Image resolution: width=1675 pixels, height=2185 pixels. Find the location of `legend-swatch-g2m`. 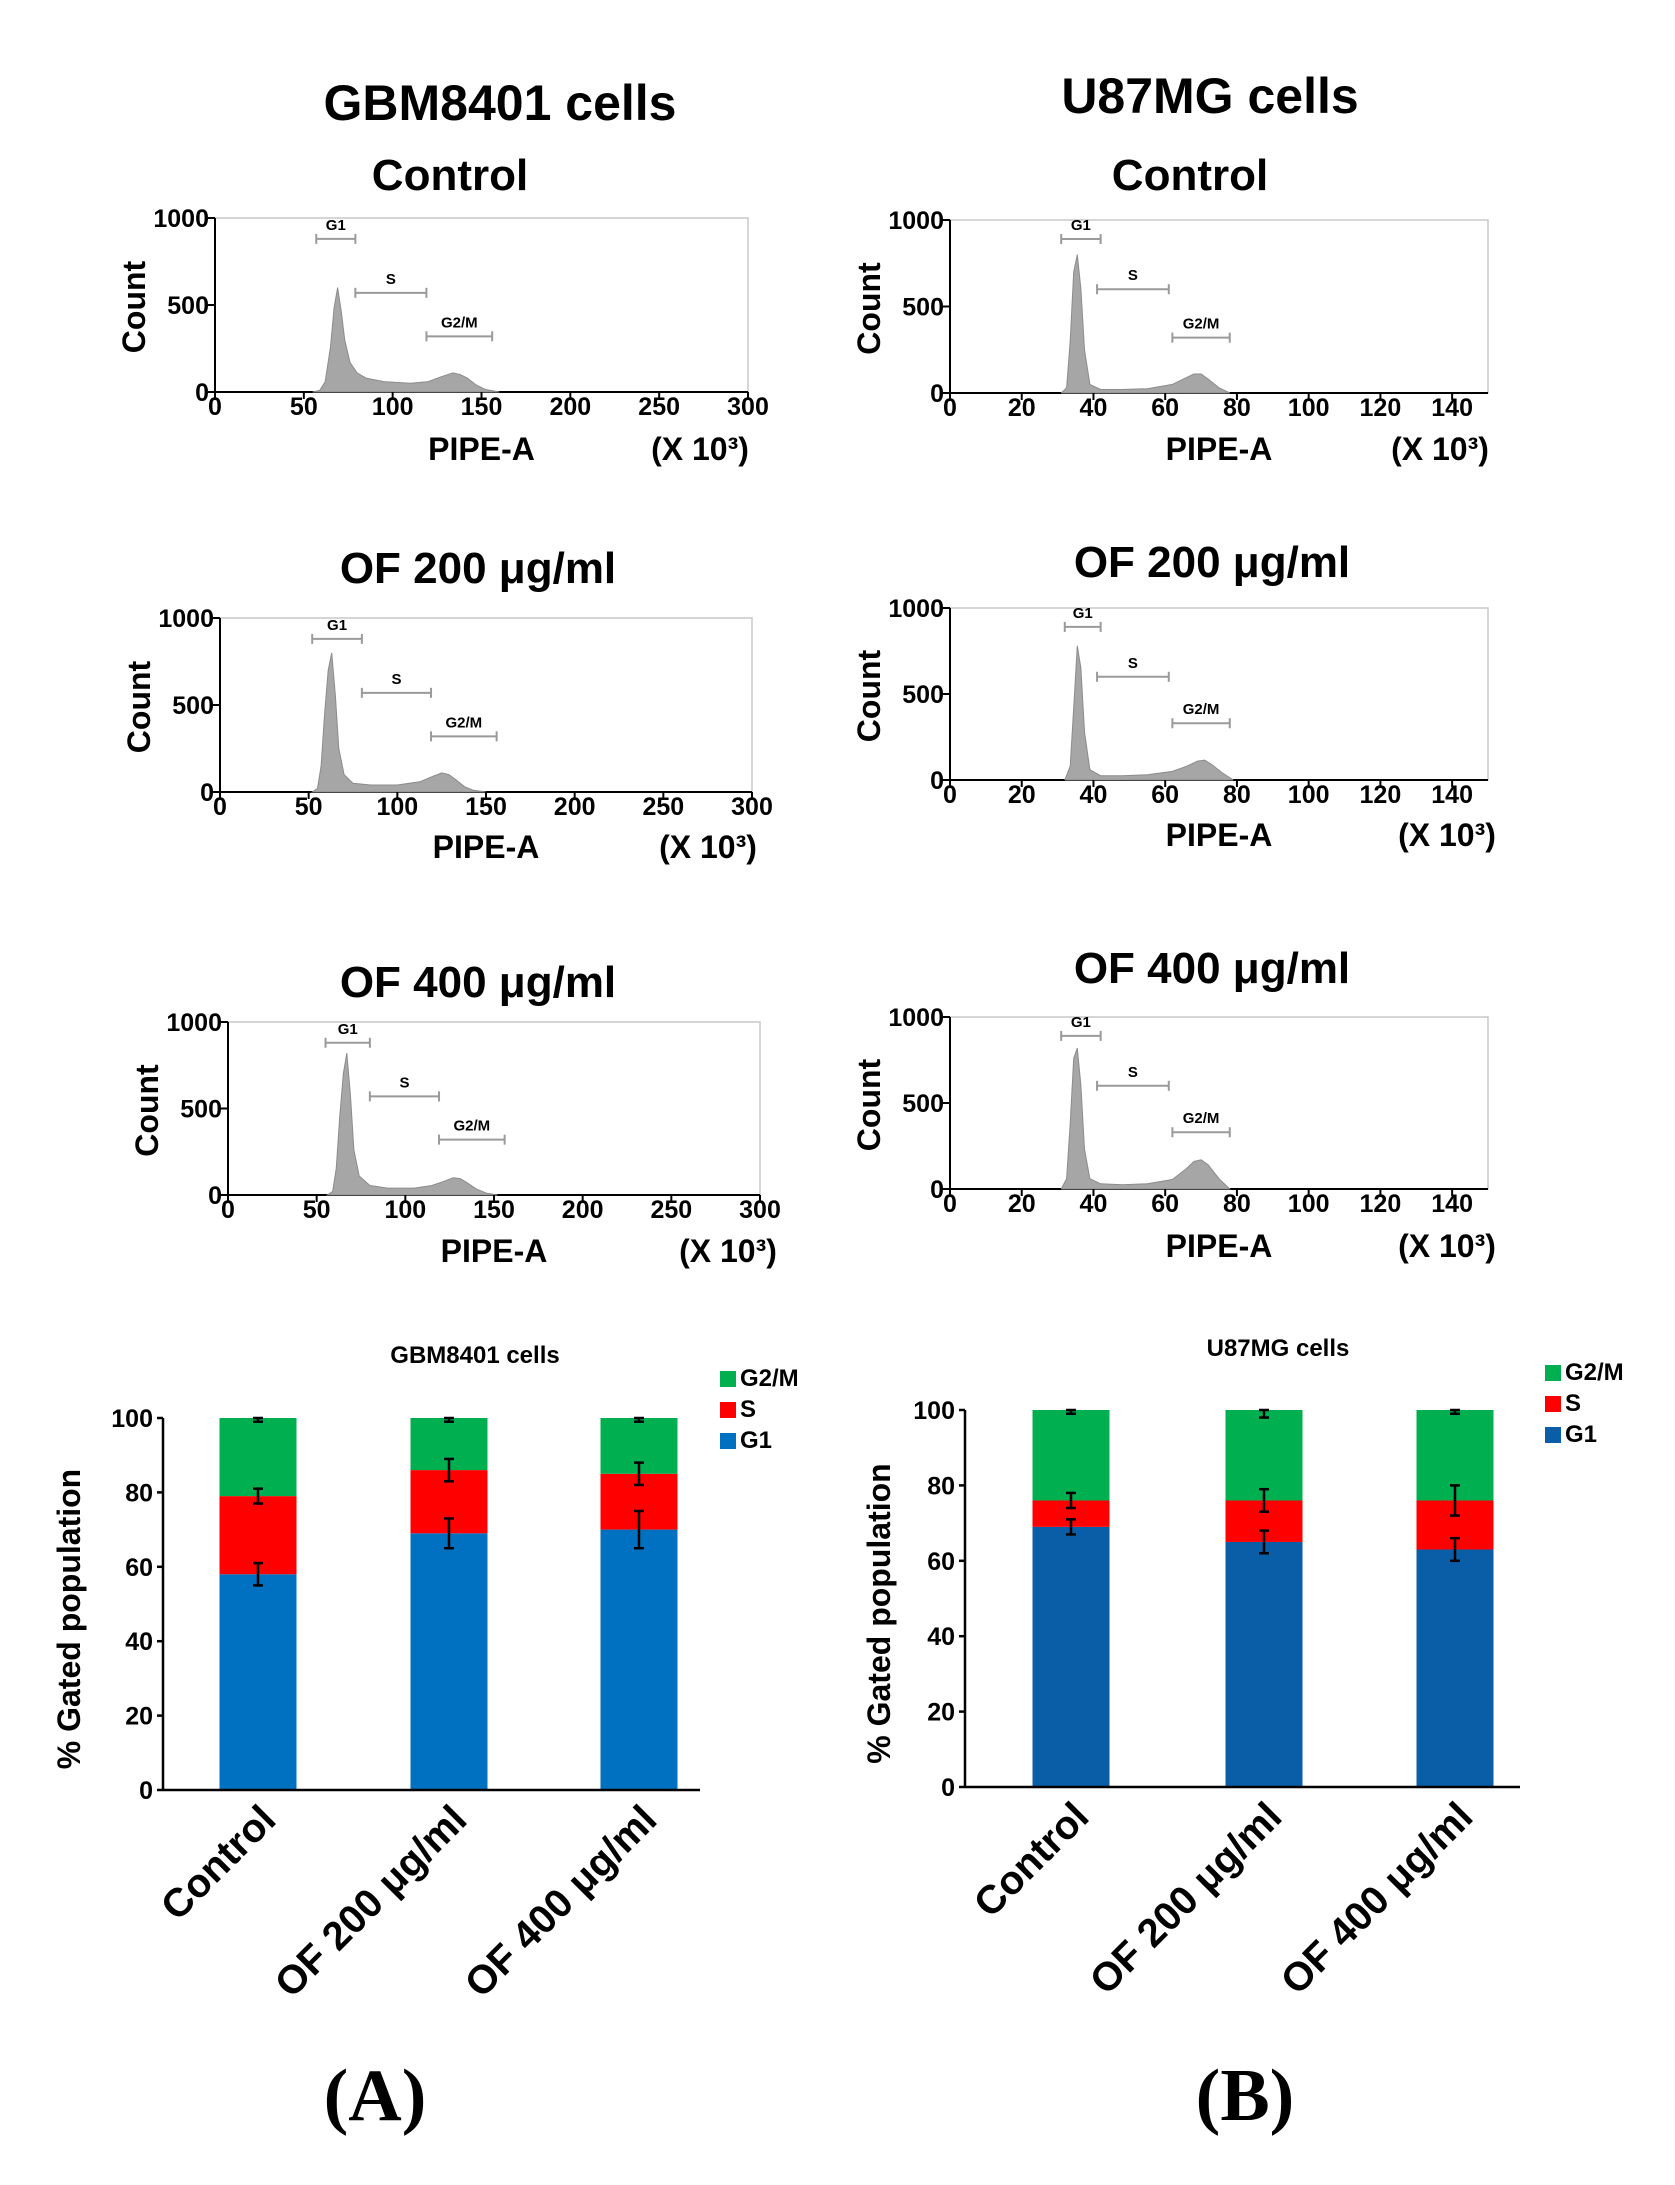

legend-swatch-g2m is located at coordinates (728, 1379).